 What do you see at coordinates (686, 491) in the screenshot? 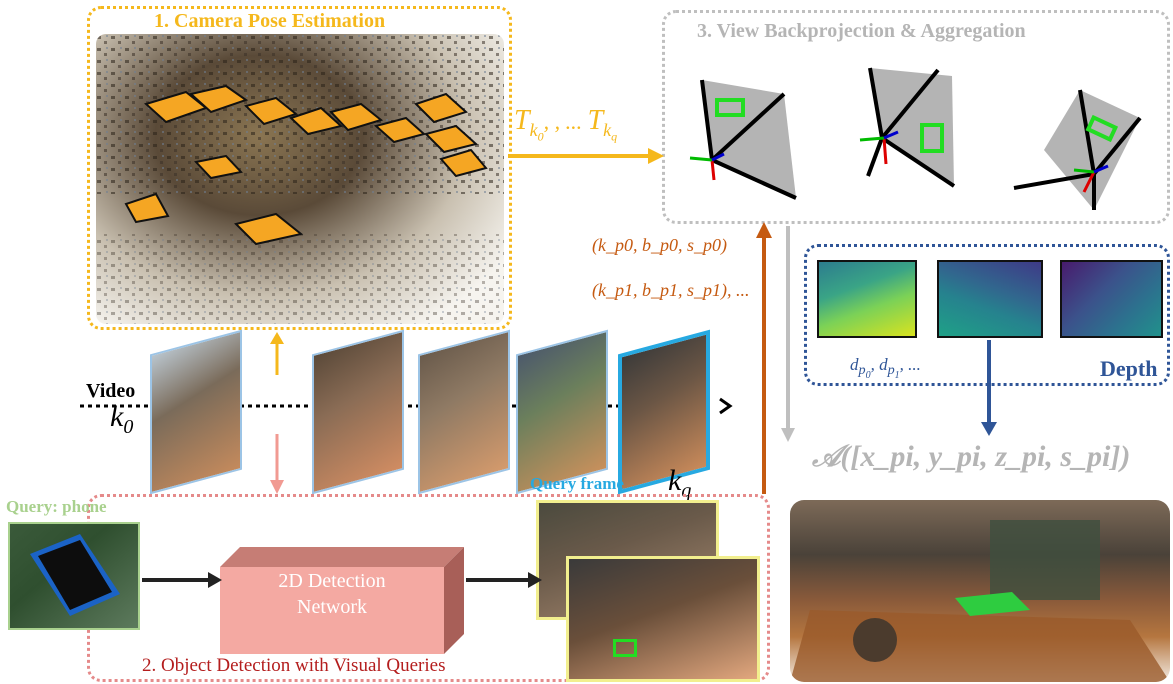
I see `kq-sub: q` at bounding box center [686, 491].